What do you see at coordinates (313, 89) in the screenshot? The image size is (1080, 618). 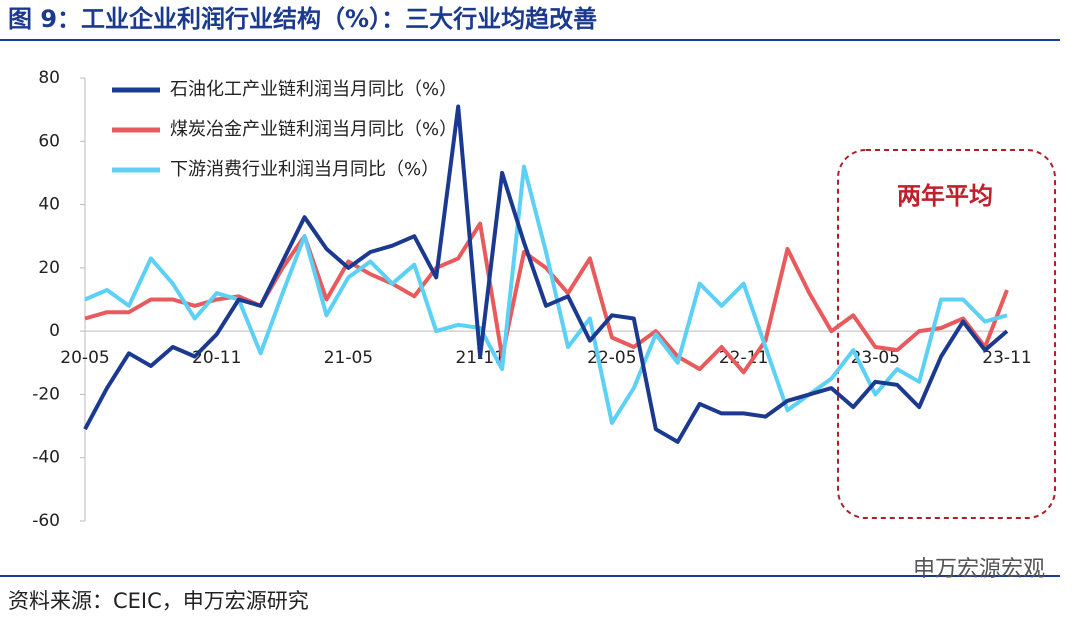 I see `legend-label: 石油化工产业链利润当月同比（%）` at bounding box center [313, 89].